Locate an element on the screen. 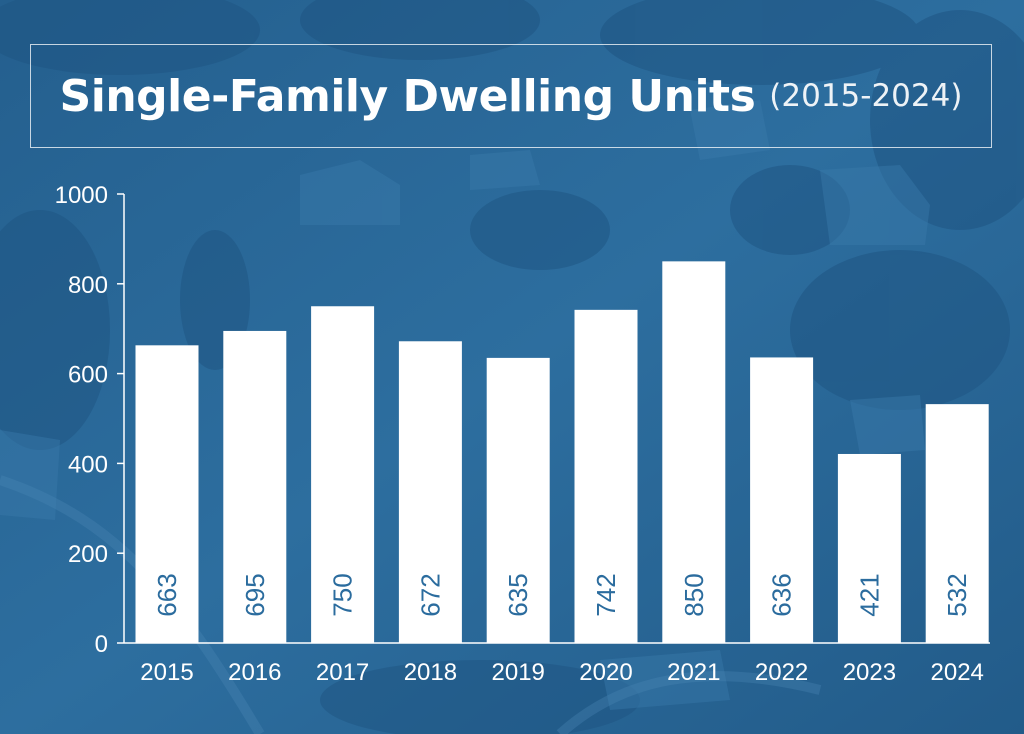  chart-title: Single-Family Dwelling Units is located at coordinates (407, 96).